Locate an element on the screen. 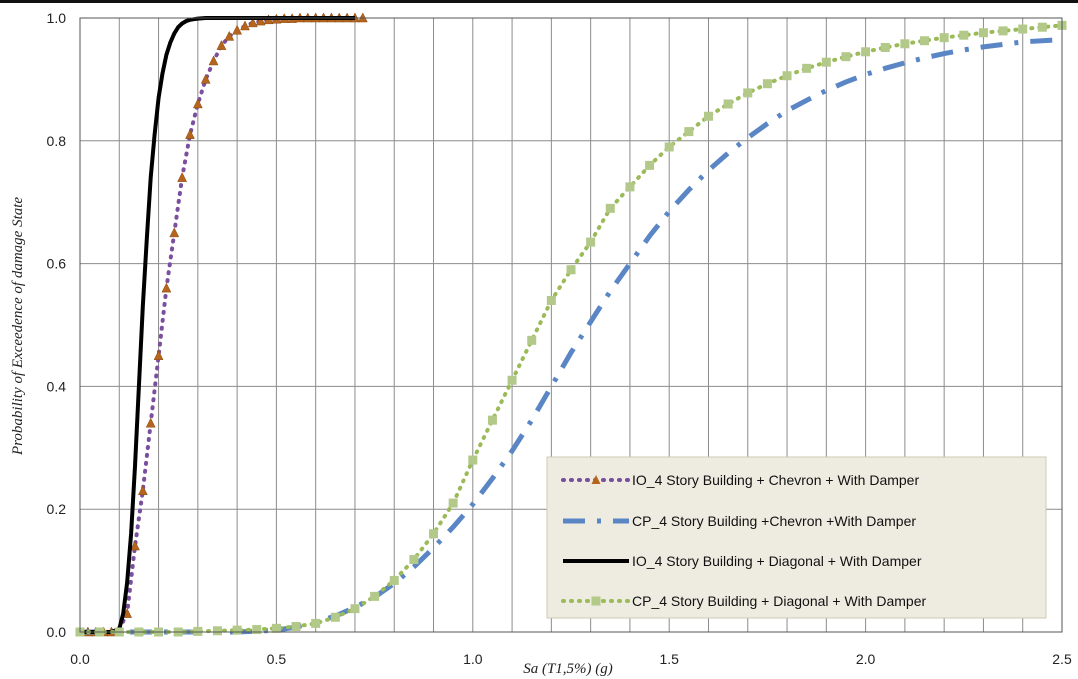  x-axis-title: Sa (T1,5%) (g) is located at coordinates (568, 669).